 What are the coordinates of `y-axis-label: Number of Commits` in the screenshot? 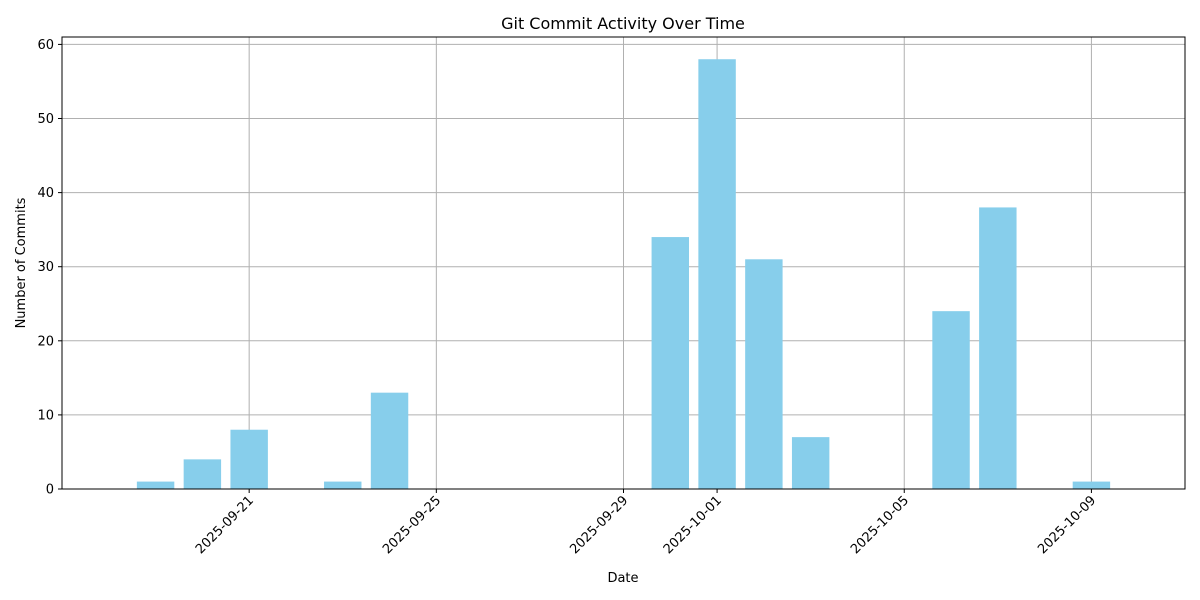 It's located at (21, 262).